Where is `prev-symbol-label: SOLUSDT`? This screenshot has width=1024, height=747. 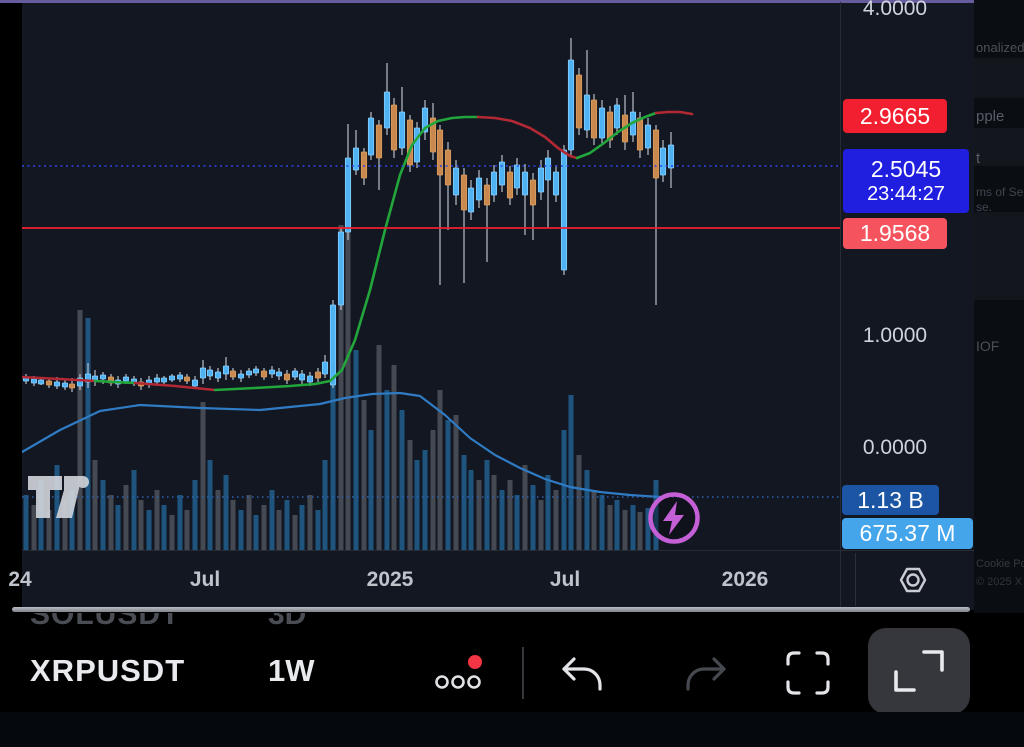 prev-symbol-label: SOLUSDT is located at coordinates (105, 622).